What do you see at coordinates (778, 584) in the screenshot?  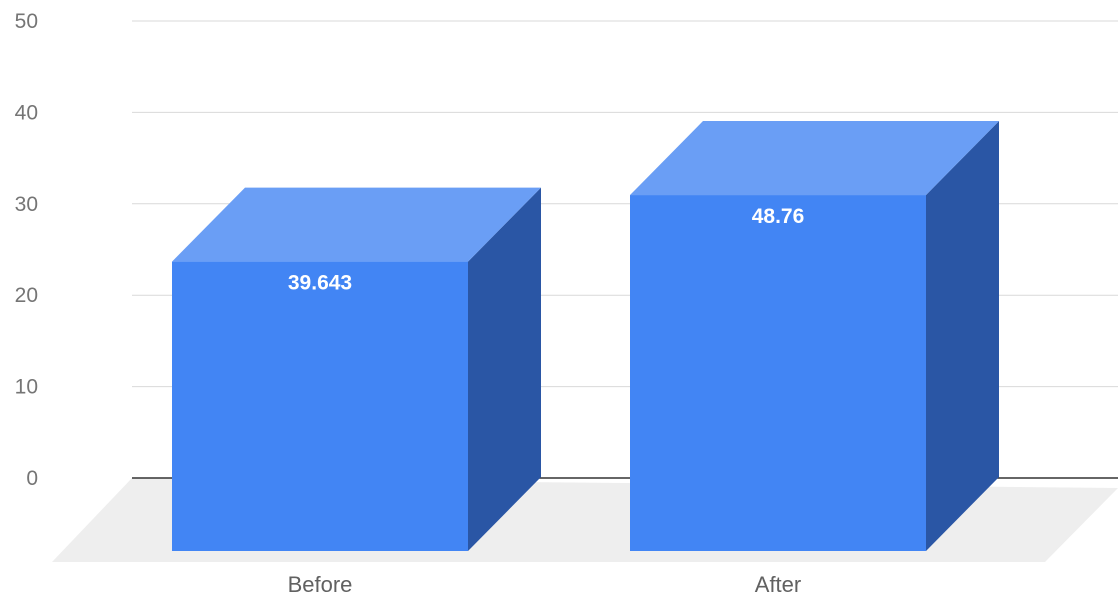 I see `x-category-label: After` at bounding box center [778, 584].